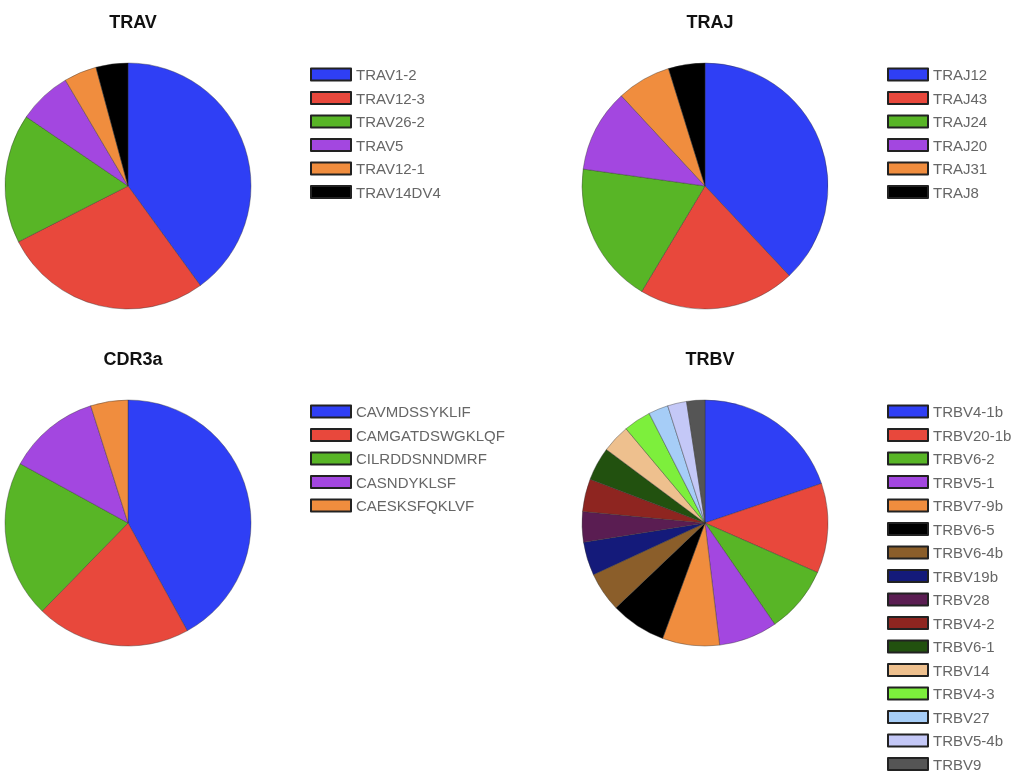 The height and width of the screenshot is (778, 1030). Describe the element at coordinates (968, 505) in the screenshot. I see `legend-label: TRBV7-9b` at that location.